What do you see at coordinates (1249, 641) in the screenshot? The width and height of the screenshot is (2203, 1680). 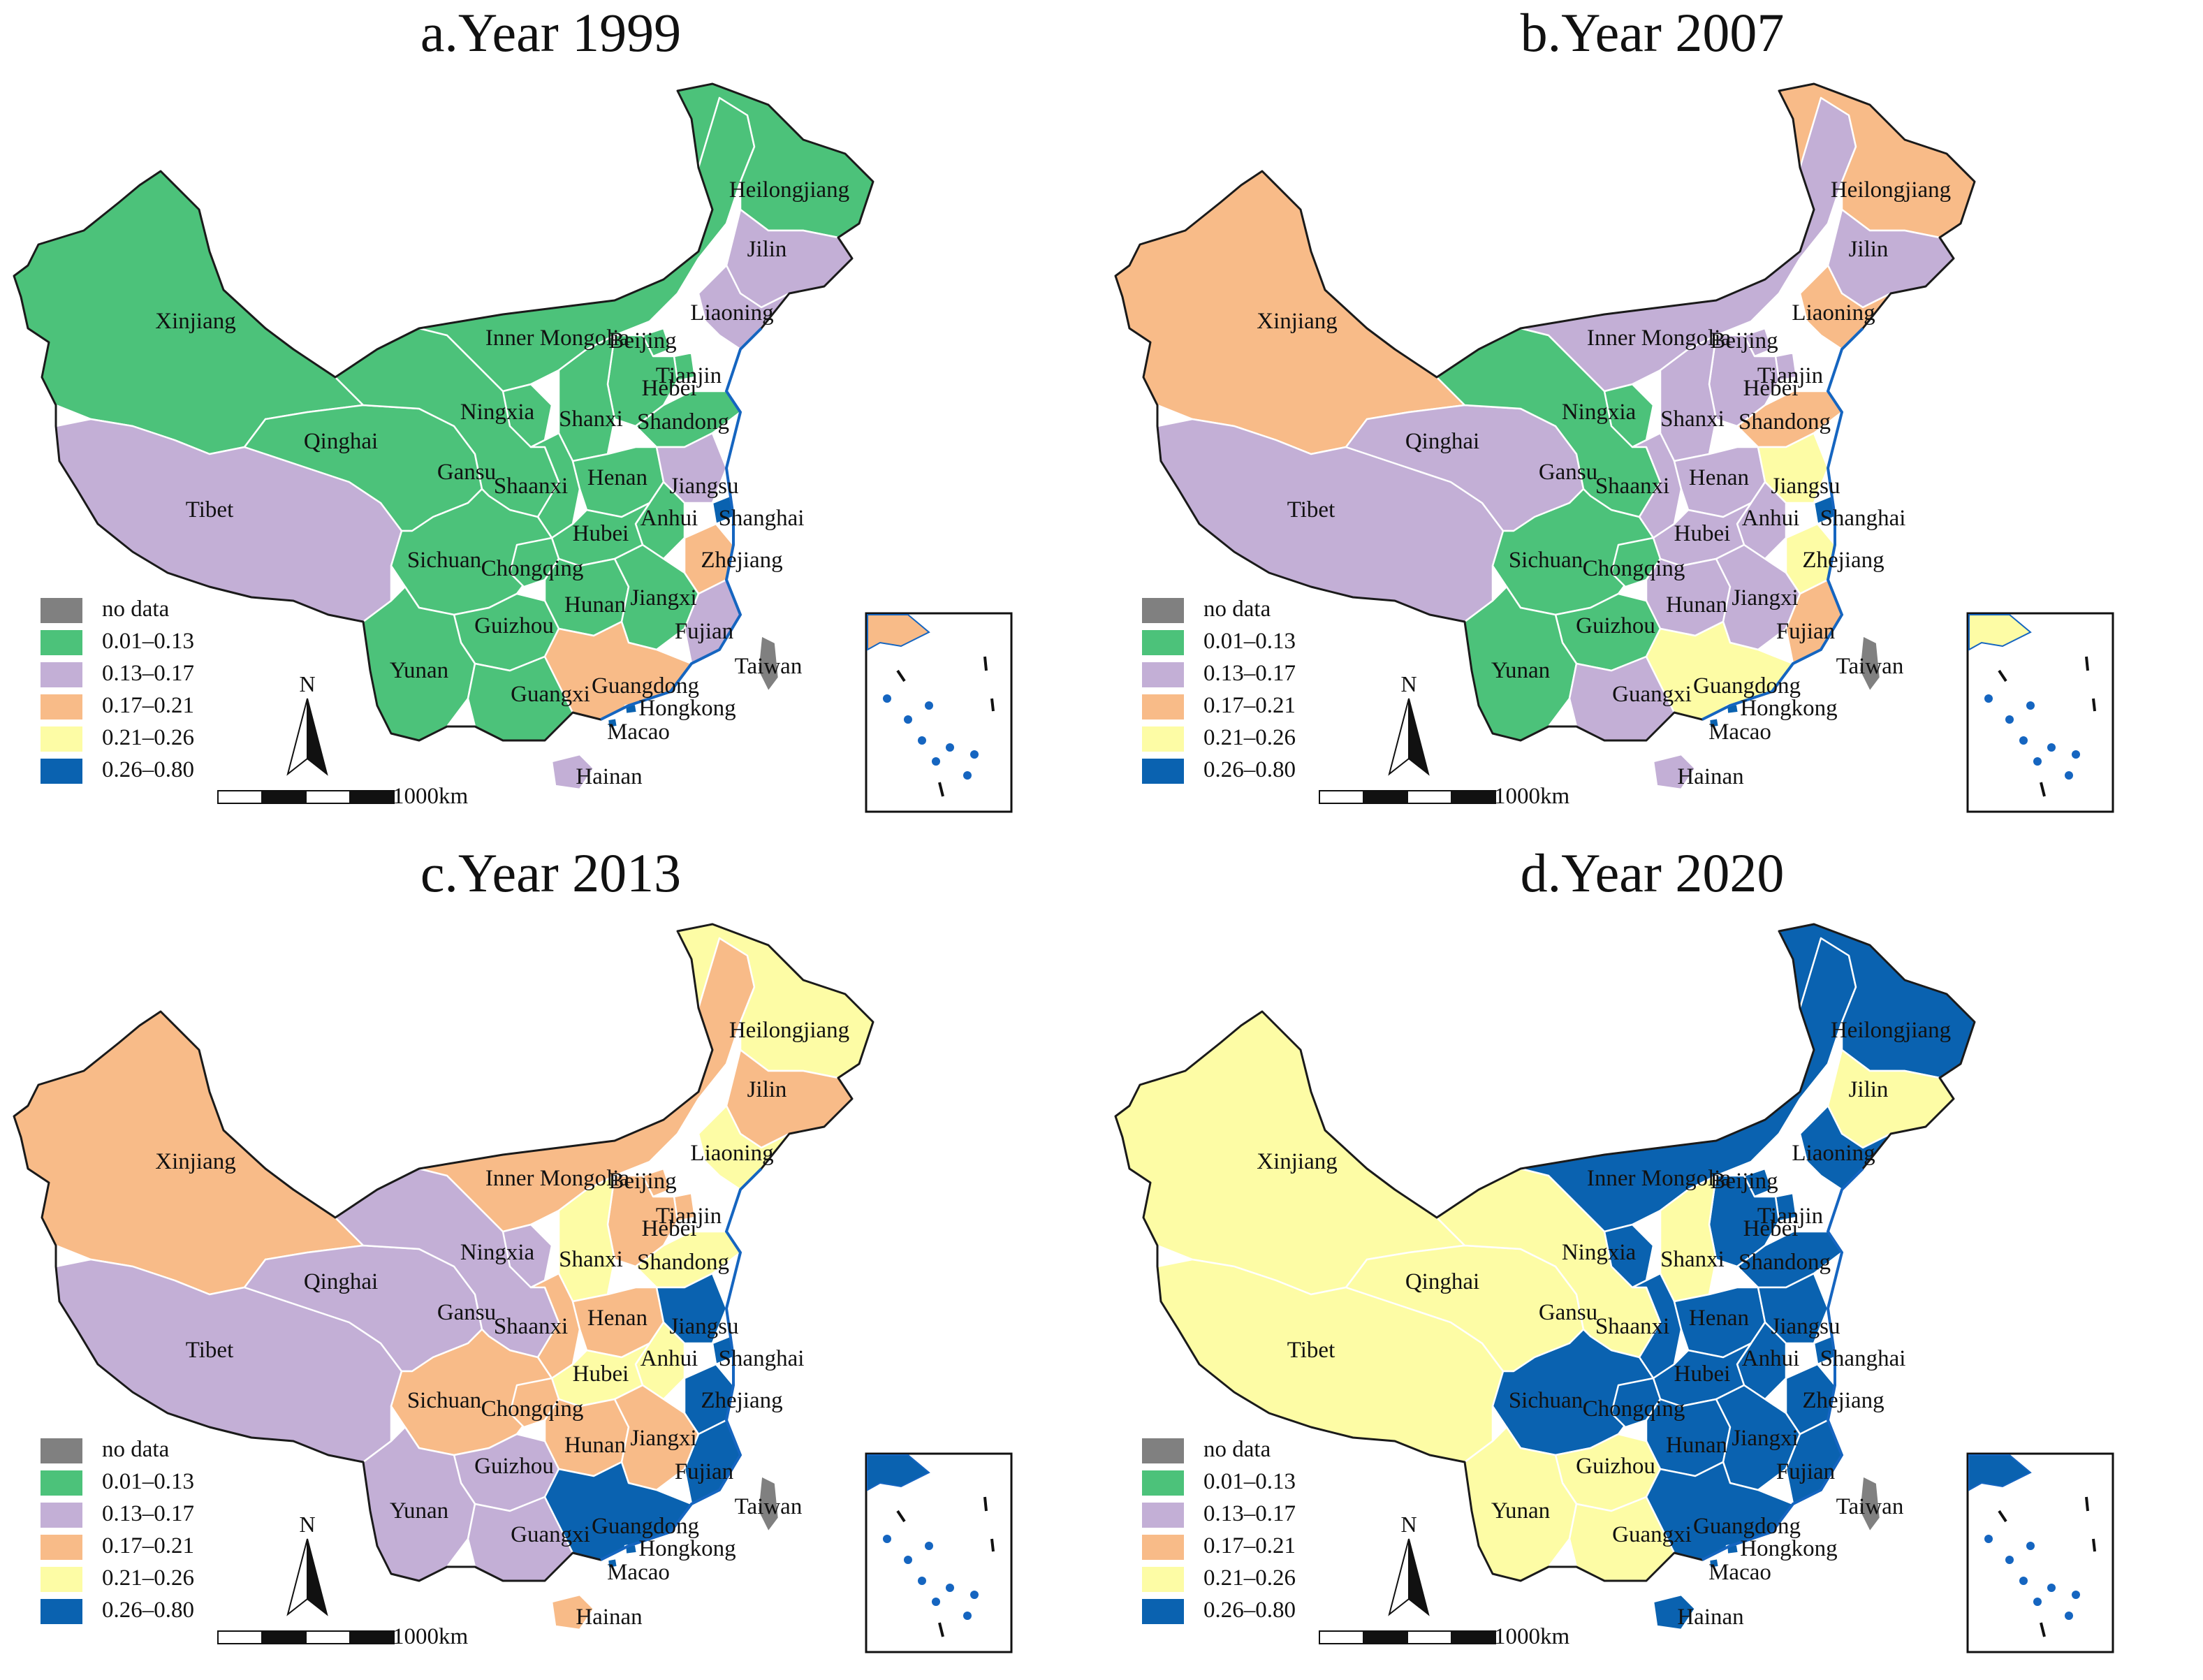 I see `legend-label: 0.01–0.13` at bounding box center [1249, 641].